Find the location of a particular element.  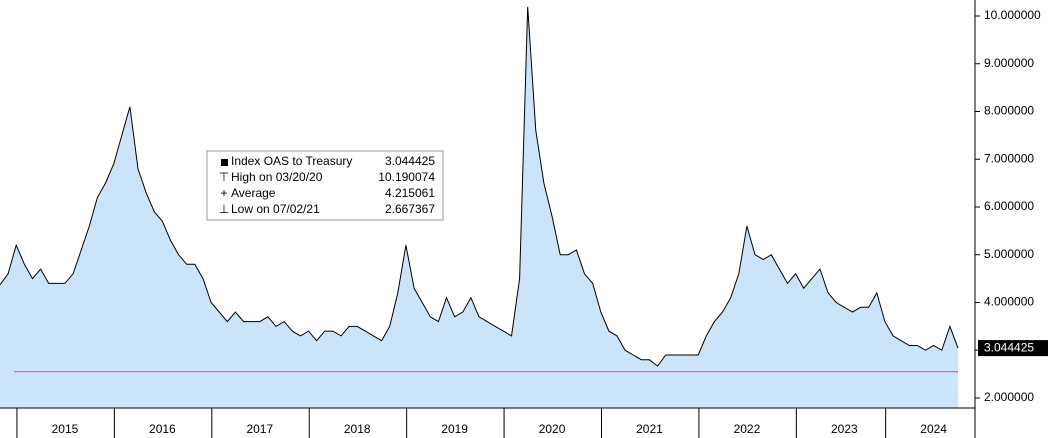

y-tick-label: 10.000000 is located at coordinates (1012, 15).